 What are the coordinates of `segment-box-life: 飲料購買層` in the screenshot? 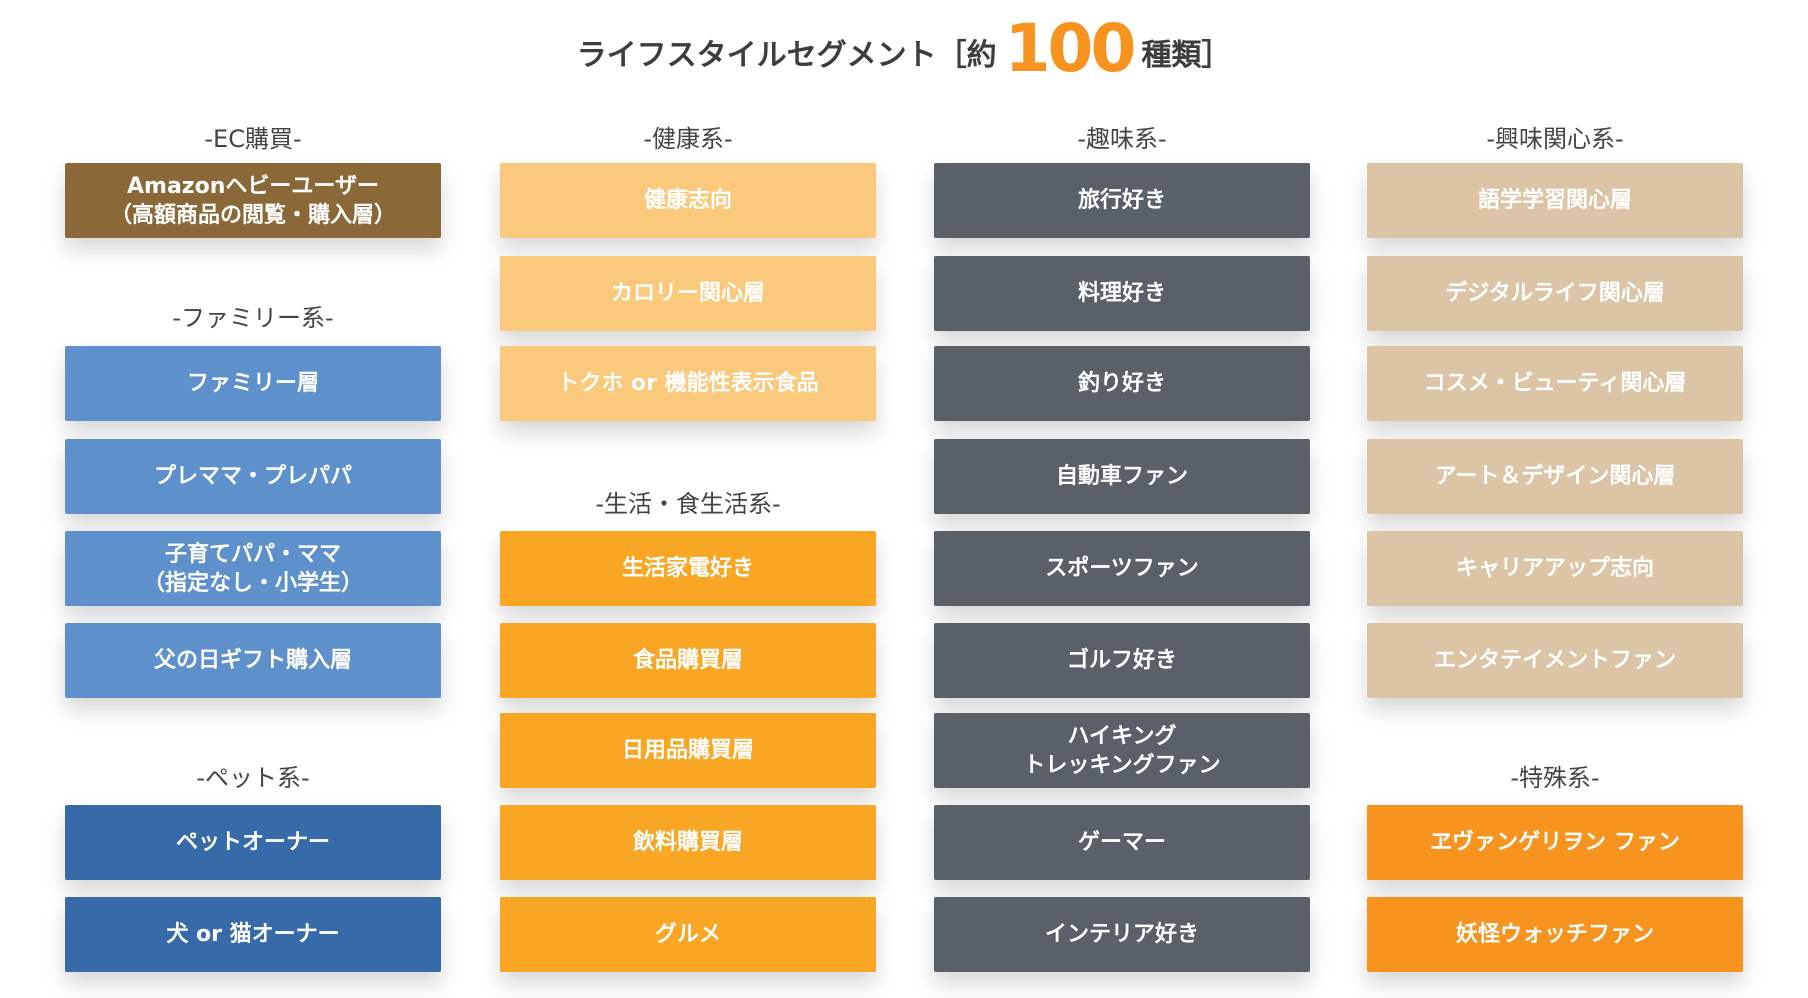 It's located at (688, 842).